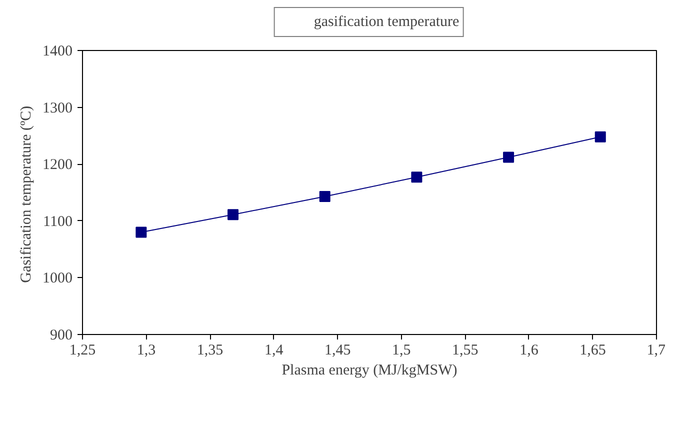 Image resolution: width=677 pixels, height=436 pixels. Describe the element at coordinates (465, 350) in the screenshot. I see `x-tick-label: 1,55` at that location.